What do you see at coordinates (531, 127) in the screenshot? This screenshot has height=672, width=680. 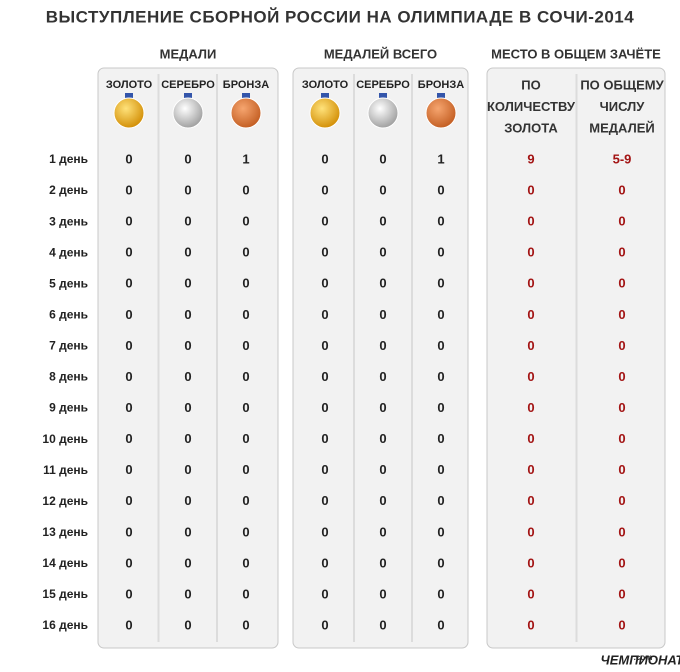 I see `column-header: ЗОЛОТА` at bounding box center [531, 127].